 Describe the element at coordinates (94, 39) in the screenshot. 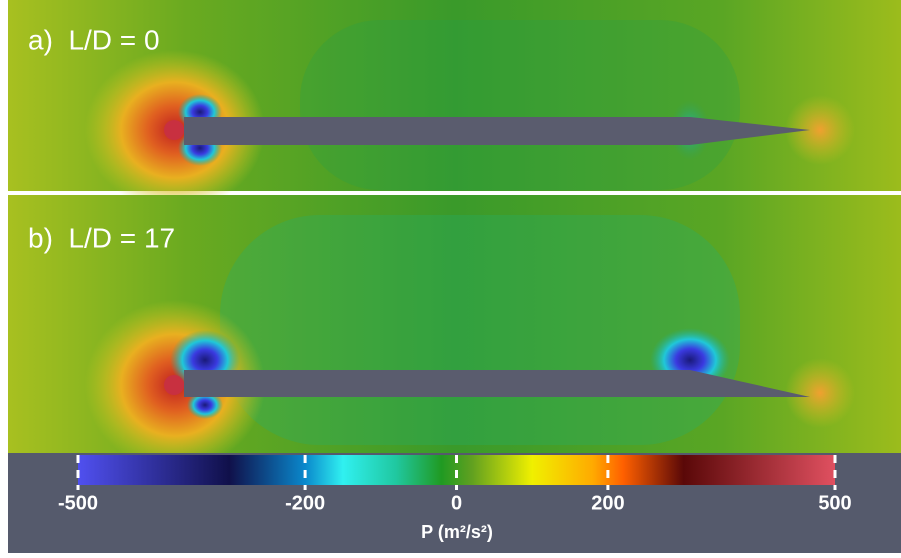

I see `panel-label: a) L/D = 0` at that location.